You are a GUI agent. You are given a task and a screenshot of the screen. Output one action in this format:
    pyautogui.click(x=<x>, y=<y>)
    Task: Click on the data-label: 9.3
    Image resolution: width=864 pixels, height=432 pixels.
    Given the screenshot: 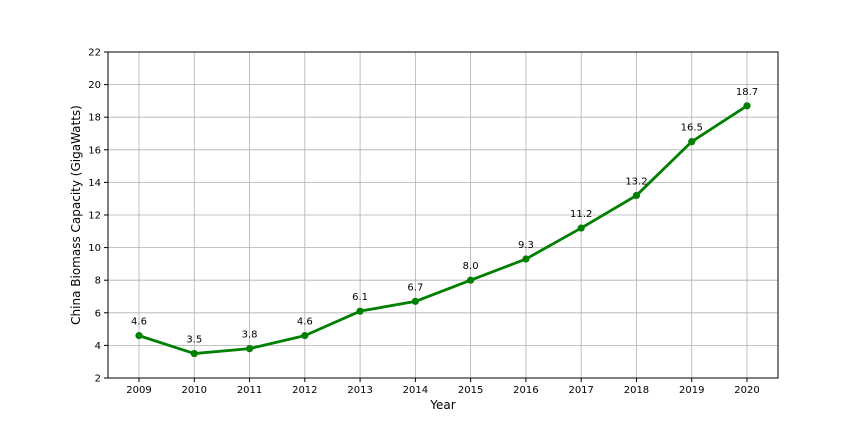 What is the action you would take?
    pyautogui.click(x=526, y=245)
    